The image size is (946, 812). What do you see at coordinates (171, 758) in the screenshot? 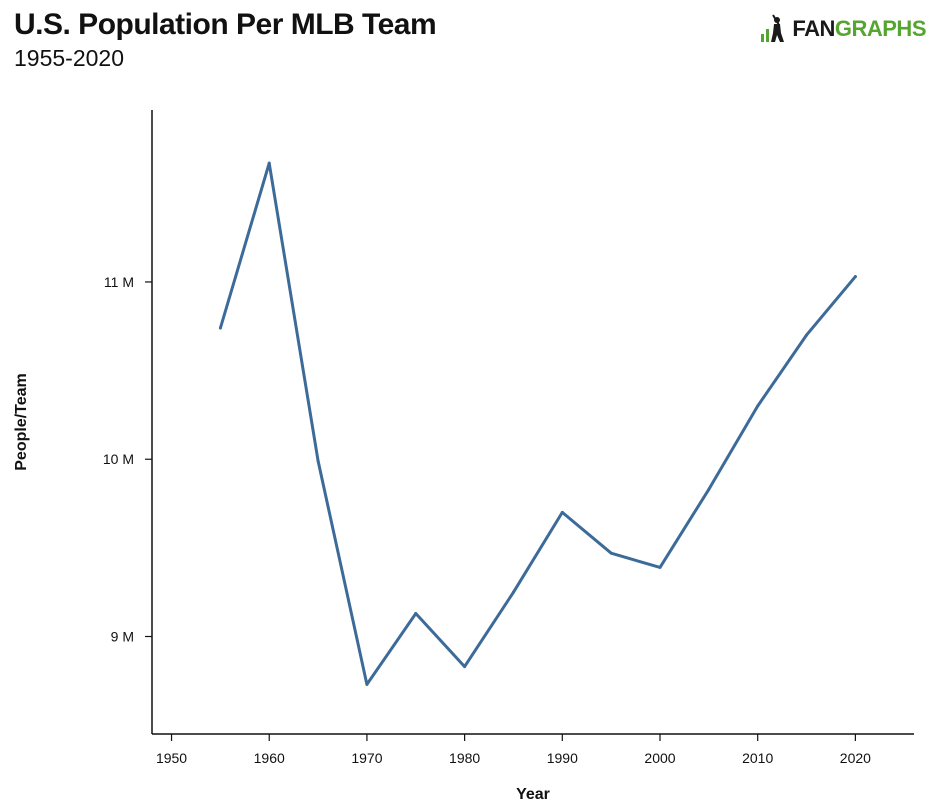
I see `x-tick-label: 1950` at bounding box center [171, 758].